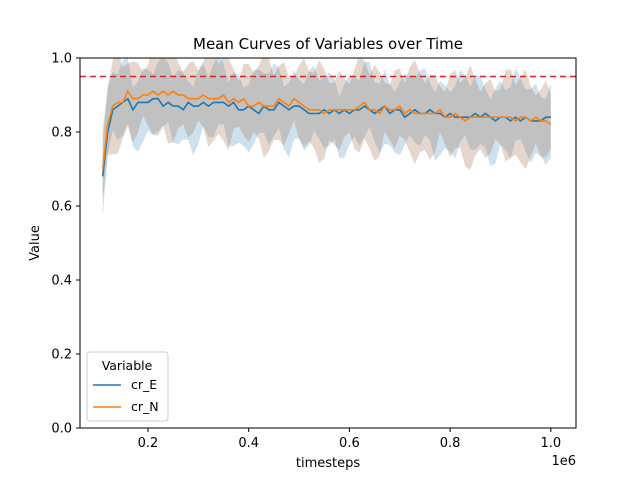 Image resolution: width=640 pixels, height=480 pixels. I want to click on y-axis: 0.0 0.2 0.4 0.6 0.8 1.0, so click(65, 244).